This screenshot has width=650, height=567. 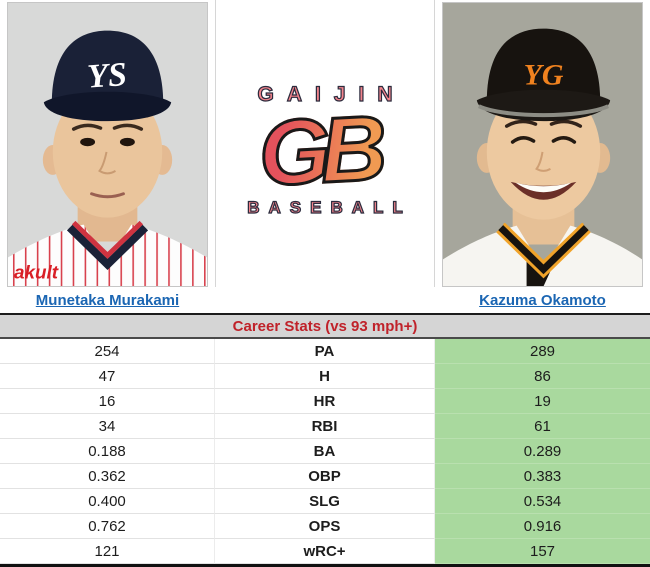 I want to click on logo-monogram-gb: GB, so click(x=324, y=151).